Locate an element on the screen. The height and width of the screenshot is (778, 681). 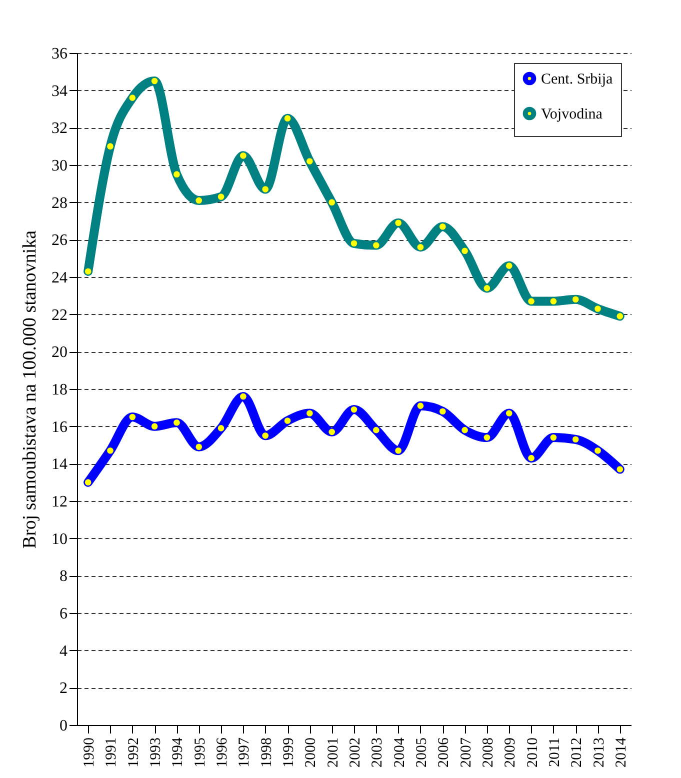
y-tick-label: 8 is located at coordinates (64, 577).